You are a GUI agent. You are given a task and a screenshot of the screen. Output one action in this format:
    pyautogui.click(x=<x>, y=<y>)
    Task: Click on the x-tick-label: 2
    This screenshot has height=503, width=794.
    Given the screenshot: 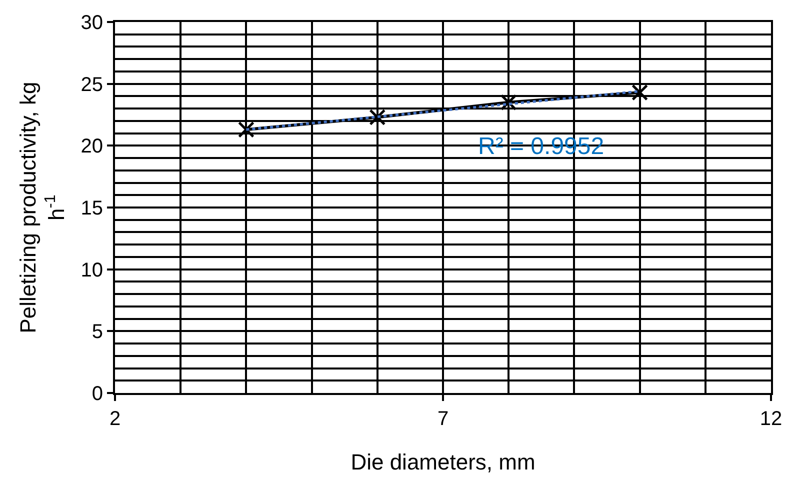 What is the action you would take?
    pyautogui.click(x=115, y=419)
    